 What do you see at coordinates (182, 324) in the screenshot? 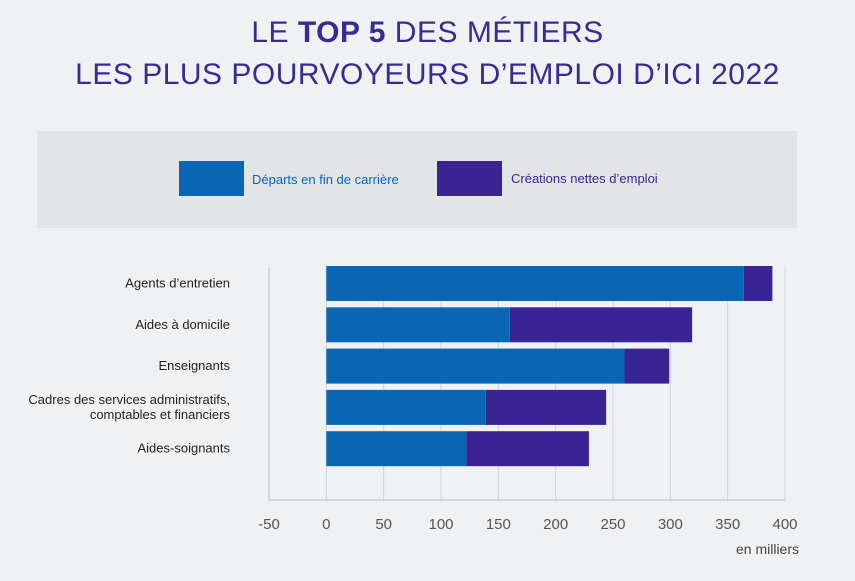
I see `category-label-1-0: Aides à domicile` at bounding box center [182, 324].